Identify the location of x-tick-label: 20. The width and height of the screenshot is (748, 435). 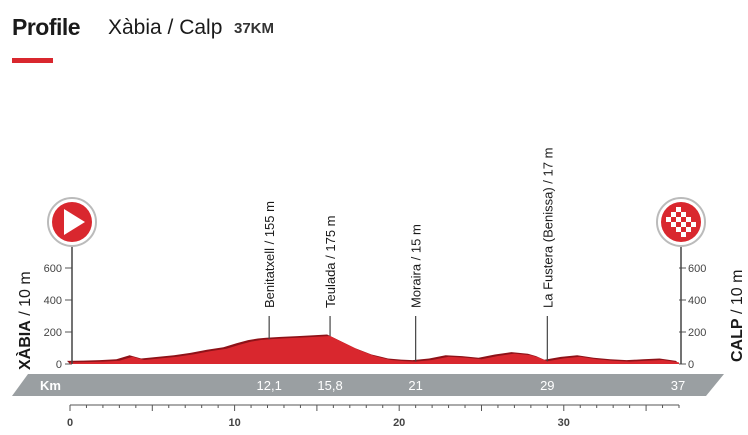
(399, 423).